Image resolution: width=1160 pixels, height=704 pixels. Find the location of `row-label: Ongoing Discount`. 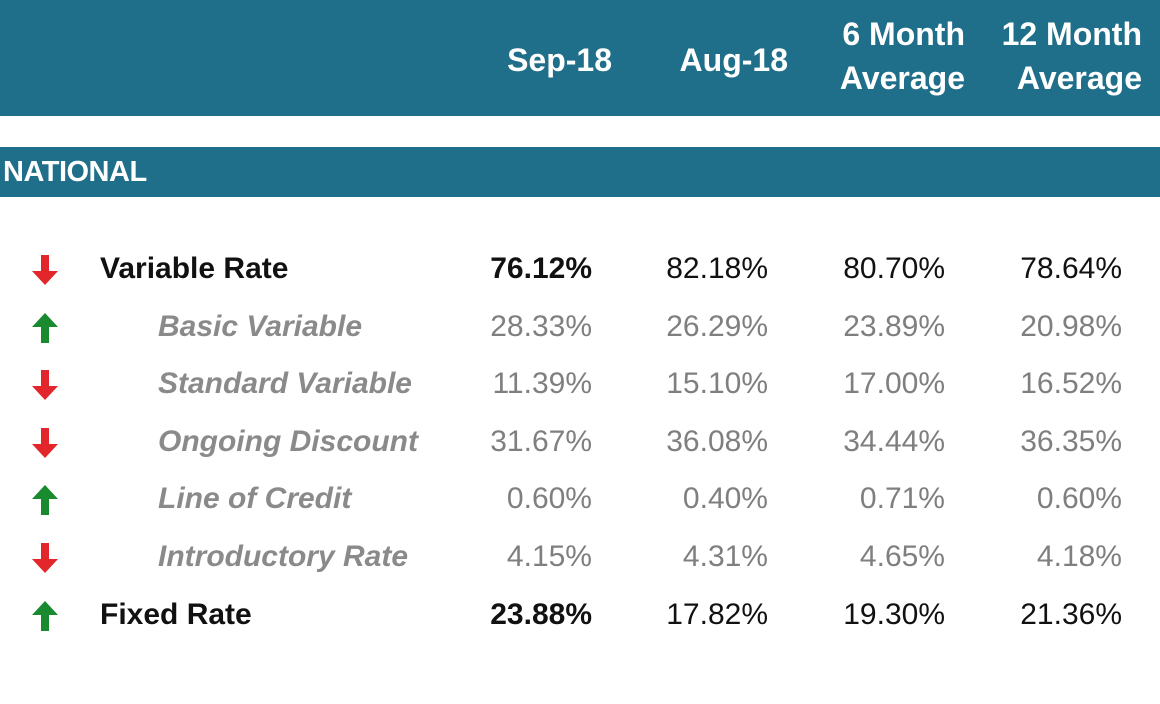

row-label: Ongoing Discount is located at coordinates (288, 441).